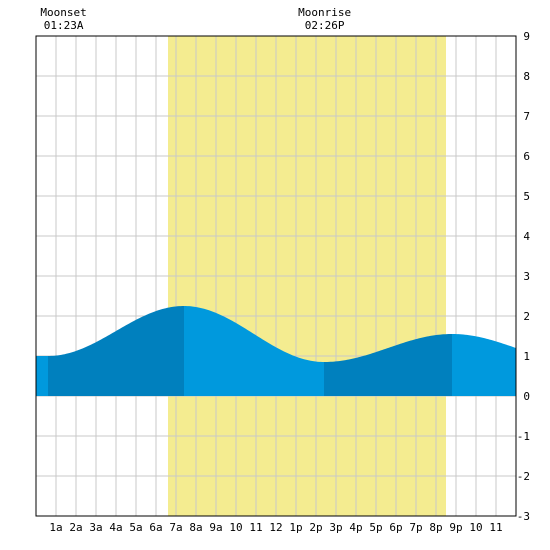 This screenshot has width=550, height=550. What do you see at coordinates (215, 527) in the screenshot?
I see `x-tick-label: 9a` at bounding box center [215, 527].